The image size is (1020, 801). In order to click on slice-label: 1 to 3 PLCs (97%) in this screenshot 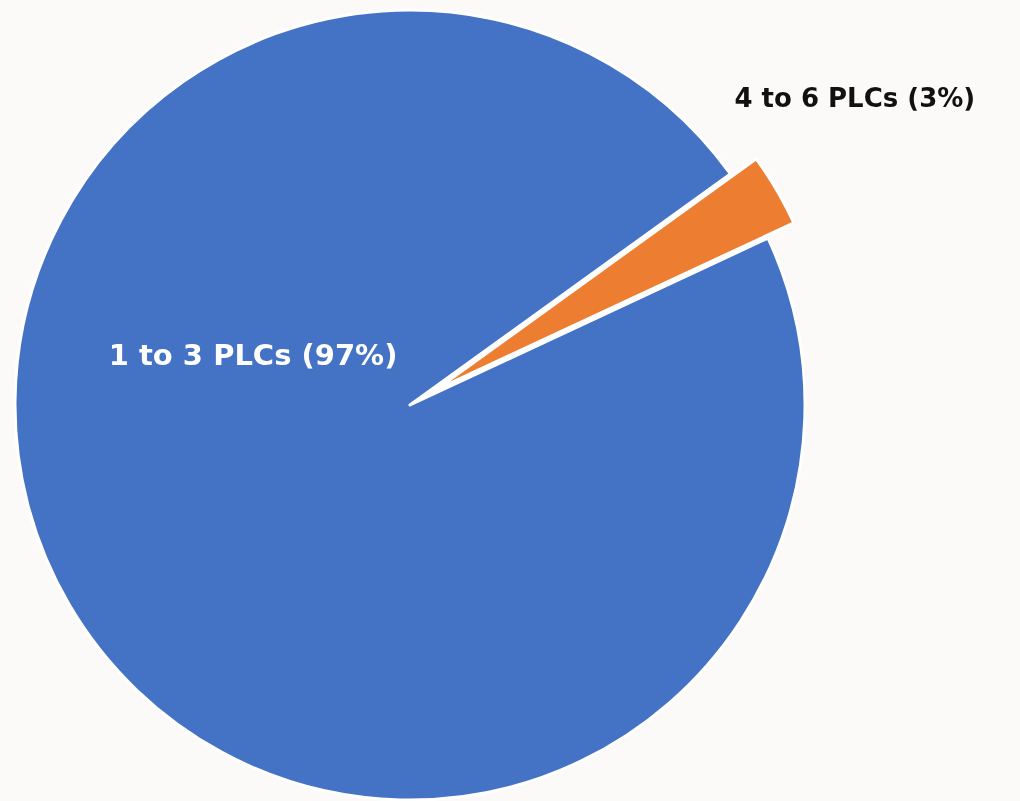, I will do `click(253, 355)`.